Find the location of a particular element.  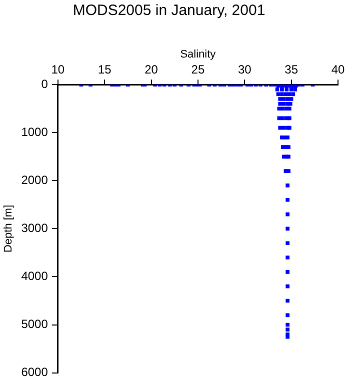

y-tick-label: 6000 is located at coordinates (34, 372).